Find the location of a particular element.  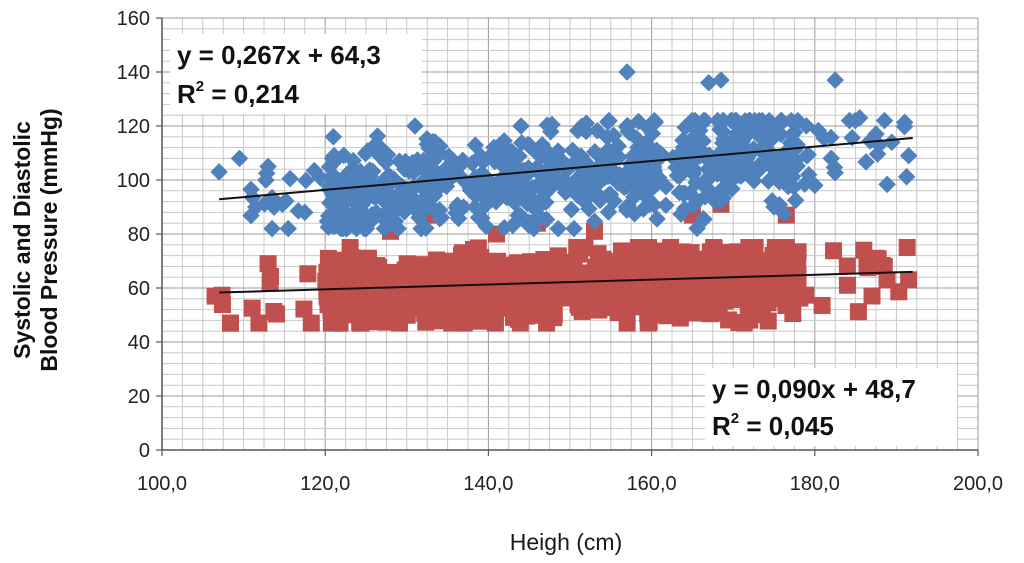

y-tick-label: 160 is located at coordinates (133, 19).